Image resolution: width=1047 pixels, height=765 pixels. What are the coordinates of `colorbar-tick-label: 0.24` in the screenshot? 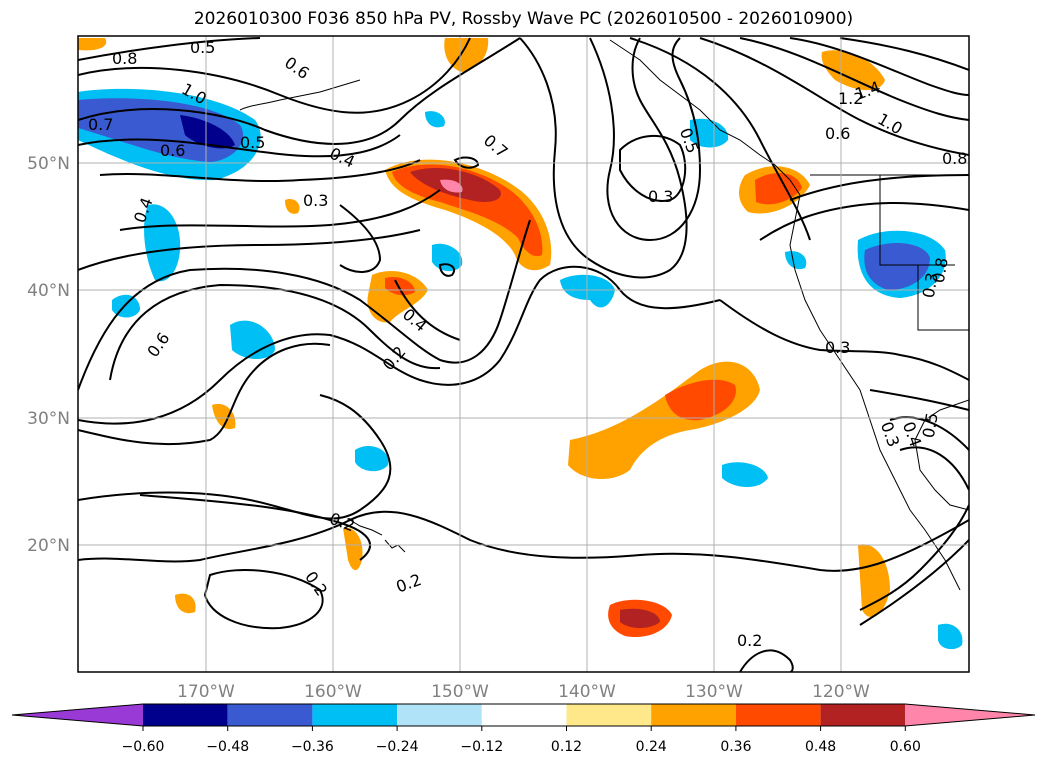 It's located at (651, 747).